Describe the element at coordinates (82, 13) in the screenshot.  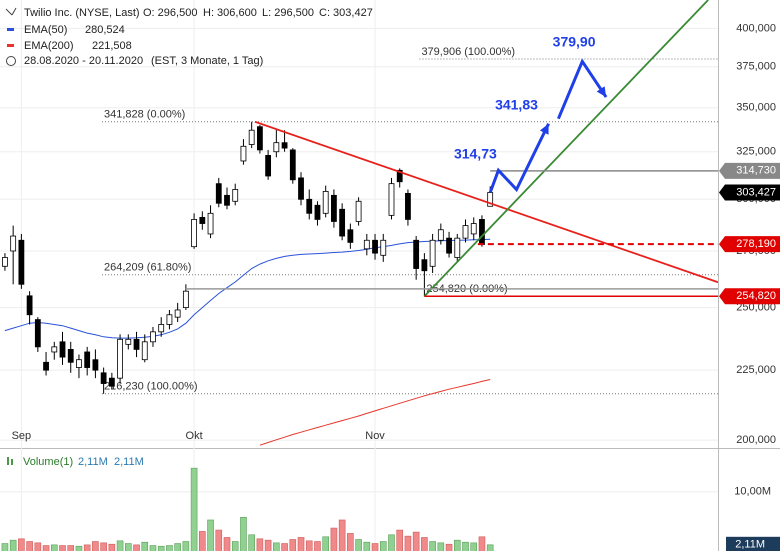
I see `legend-title: Twilio Inc. (NYSE, Last)` at that location.